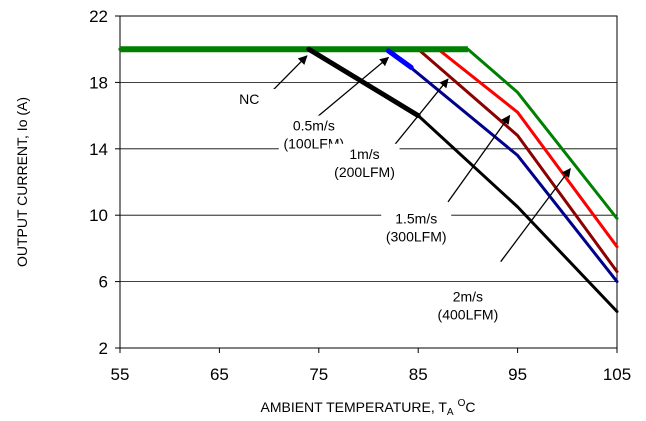 Image resolution: width=646 pixels, height=421 pixels. Describe the element at coordinates (314, 126) in the screenshot. I see `annotation-label-2: 0.5m/s` at that location.